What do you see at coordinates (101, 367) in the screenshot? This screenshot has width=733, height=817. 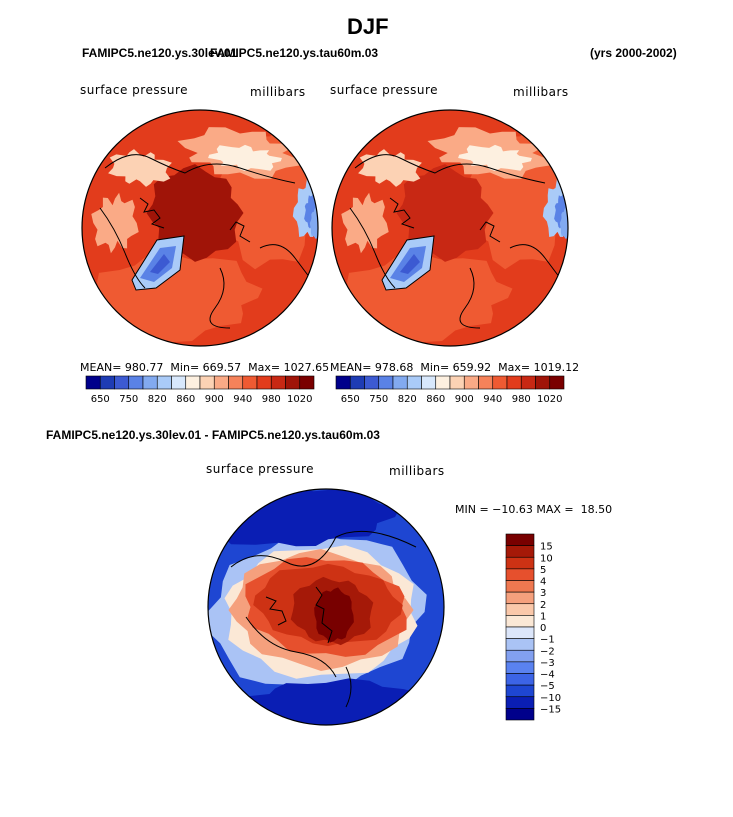 I see `left-mean-label: MEAN=` at bounding box center [101, 367].